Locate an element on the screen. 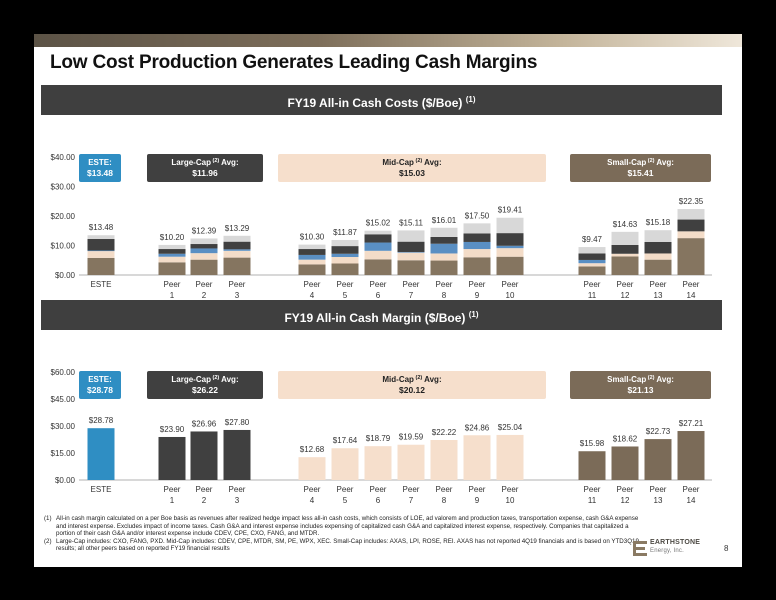  margin-callout-large-label2: Avg: is located at coordinates (228, 379).